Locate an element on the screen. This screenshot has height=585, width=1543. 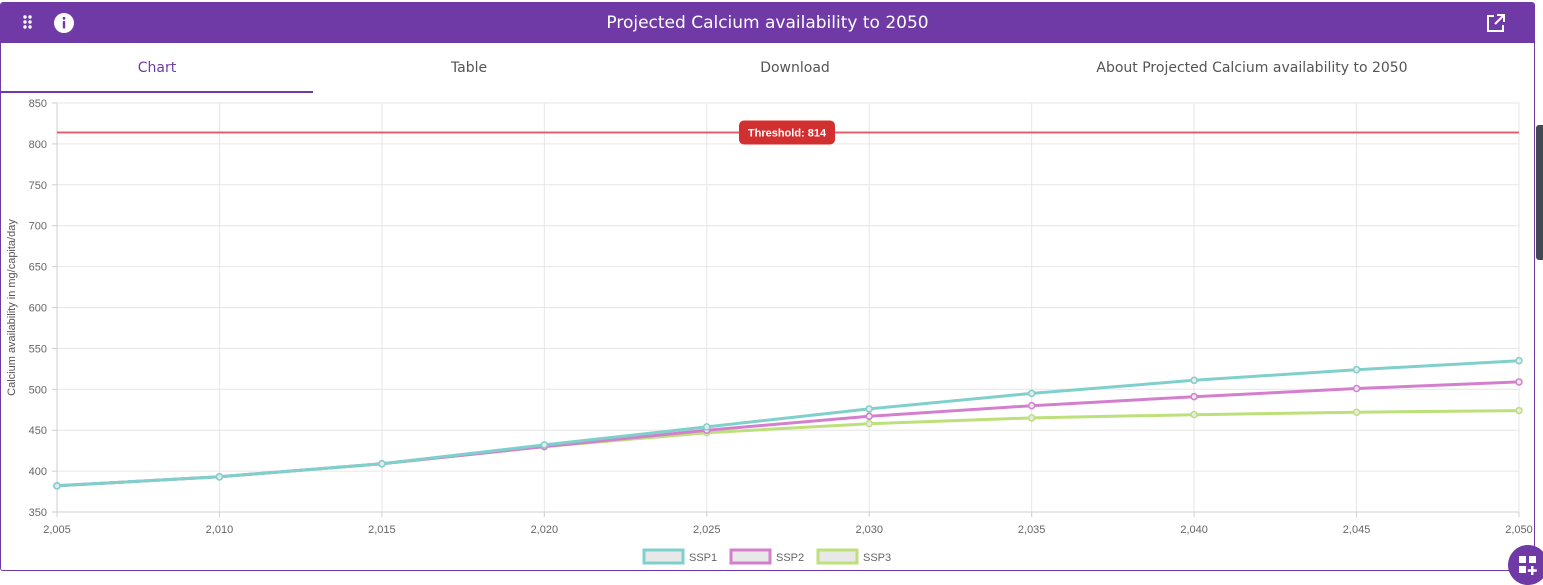
legend-swatch-ssp2 is located at coordinates (750, 556).